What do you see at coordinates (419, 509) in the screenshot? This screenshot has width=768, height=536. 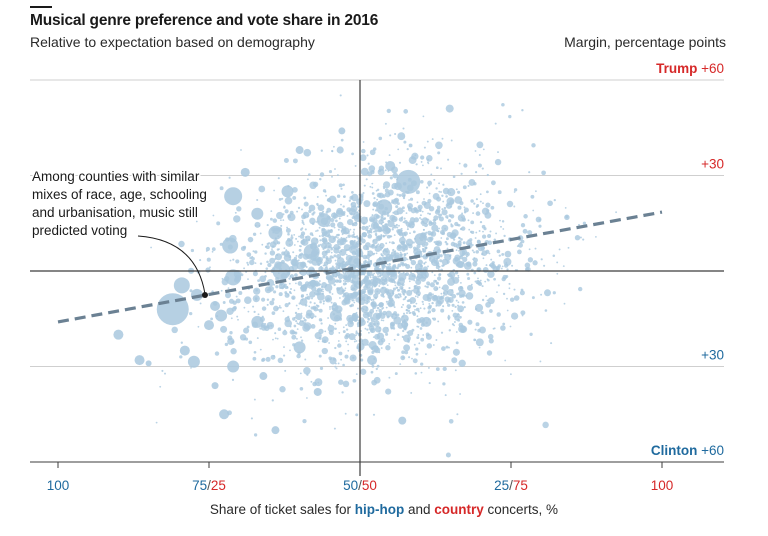 I see `x-axis-label-and: and` at bounding box center [419, 509].